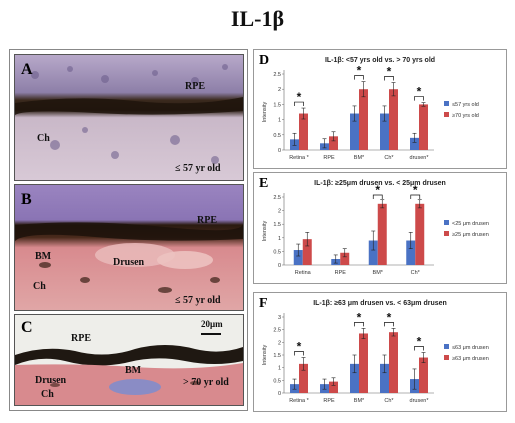 The height and width of the screenshot is (423, 515). I want to click on legend-label: ≥70 yrs old, so click(465, 116).